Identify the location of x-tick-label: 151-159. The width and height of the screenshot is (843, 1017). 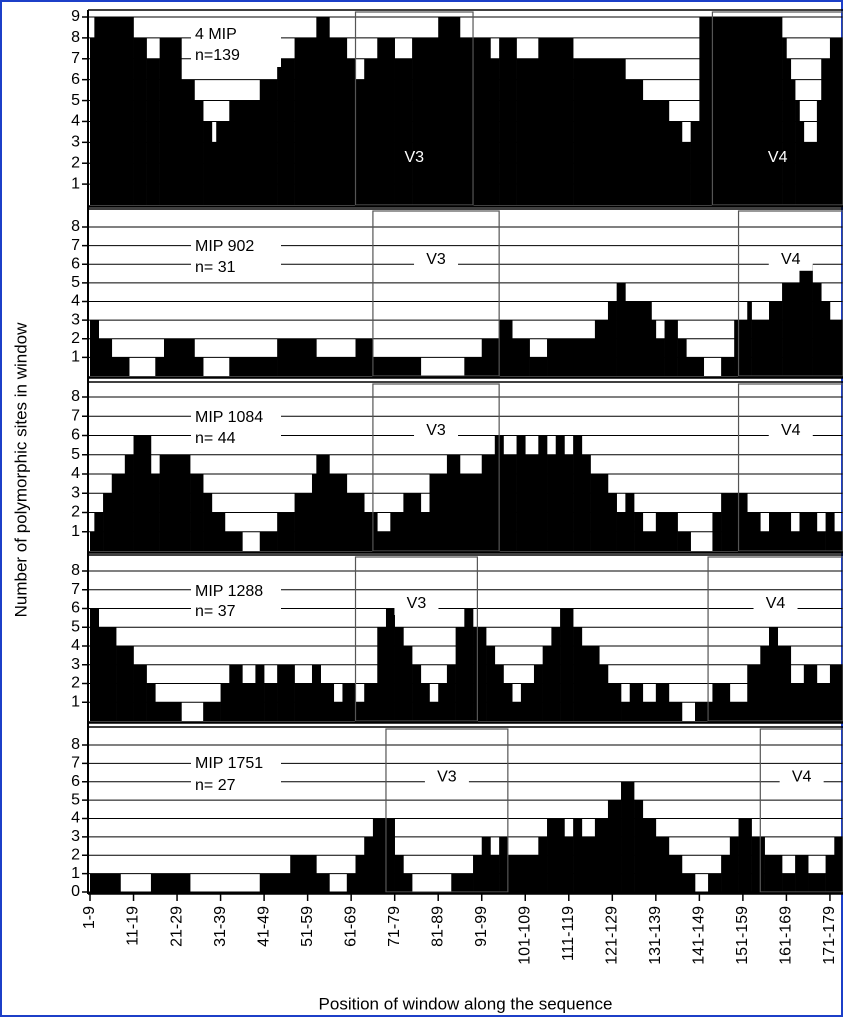
(742, 935).